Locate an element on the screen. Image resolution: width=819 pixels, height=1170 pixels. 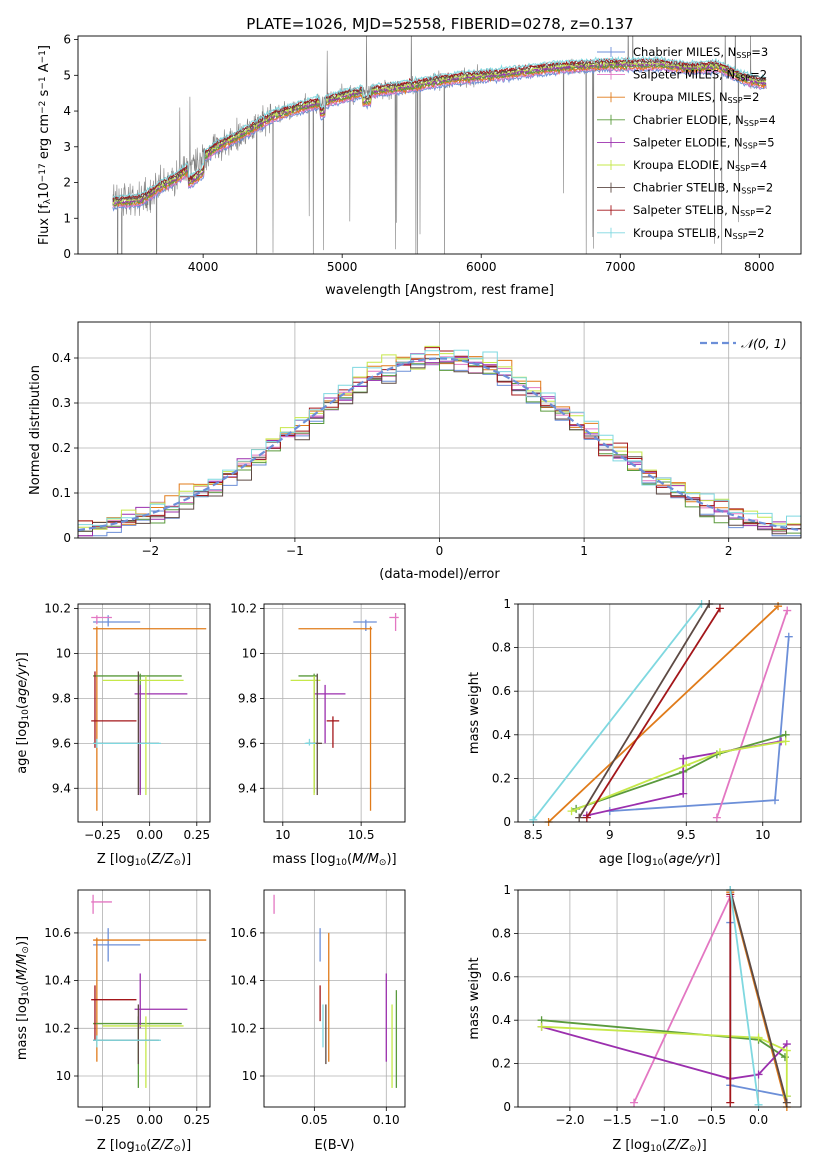
x-axis-label: Z [log10(Z/Z⊙)] is located at coordinates (144, 1146).